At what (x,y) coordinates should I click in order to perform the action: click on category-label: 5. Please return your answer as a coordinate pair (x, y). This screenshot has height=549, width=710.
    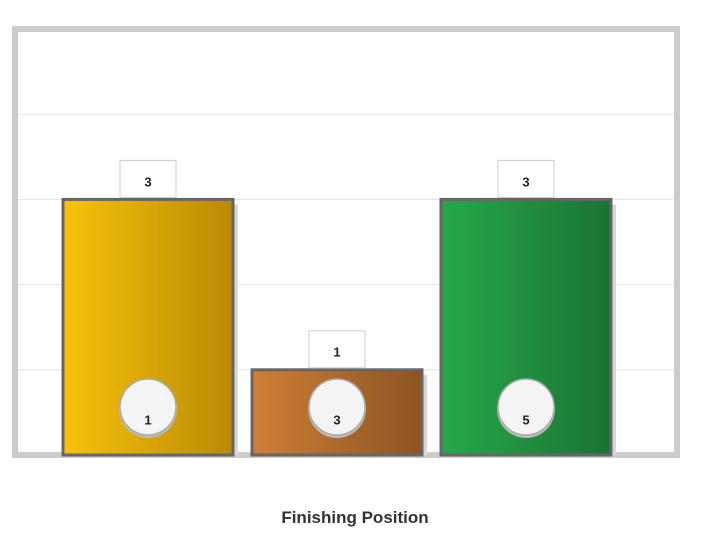
    Looking at the image, I should click on (525, 419).